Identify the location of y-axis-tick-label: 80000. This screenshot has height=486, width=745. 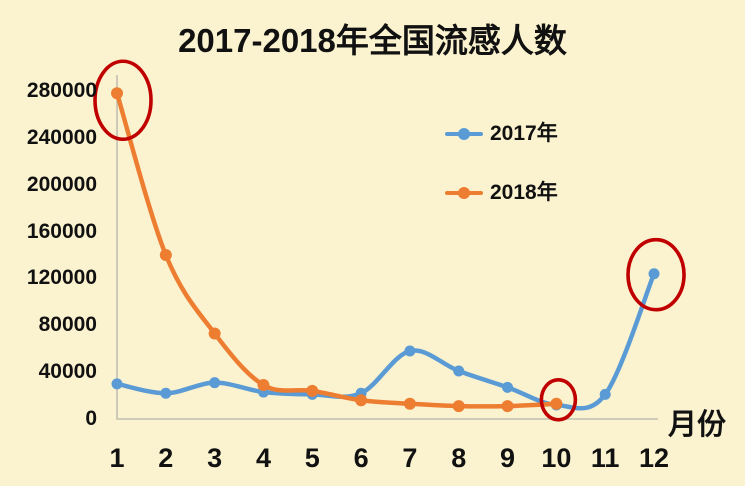
(67, 325).